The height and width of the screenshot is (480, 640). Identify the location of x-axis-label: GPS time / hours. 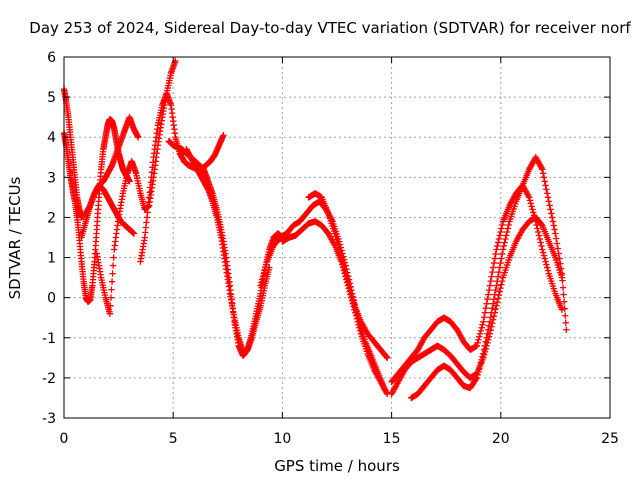
(337, 466).